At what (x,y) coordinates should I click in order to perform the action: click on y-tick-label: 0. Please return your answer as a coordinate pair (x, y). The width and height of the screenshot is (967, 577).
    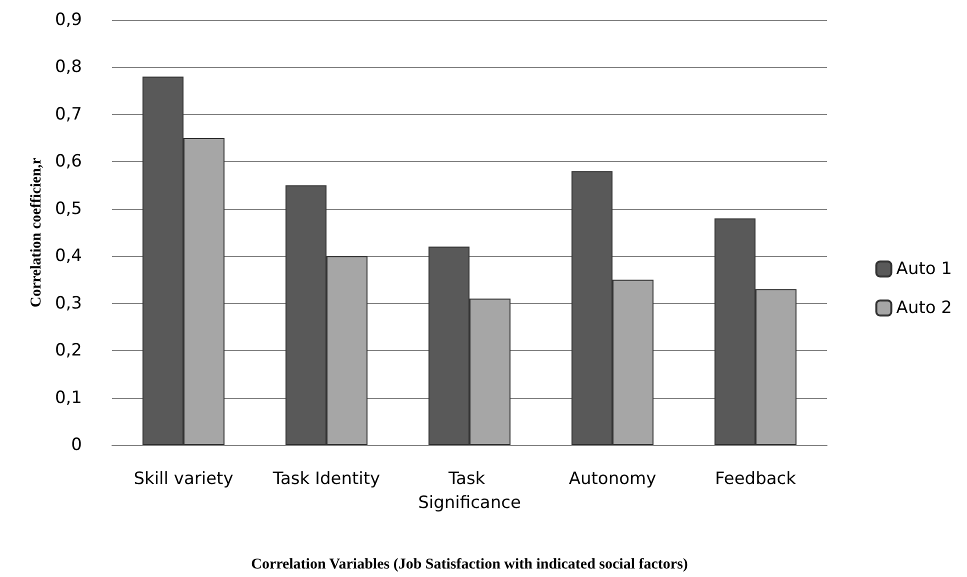
    Looking at the image, I should click on (76, 445).